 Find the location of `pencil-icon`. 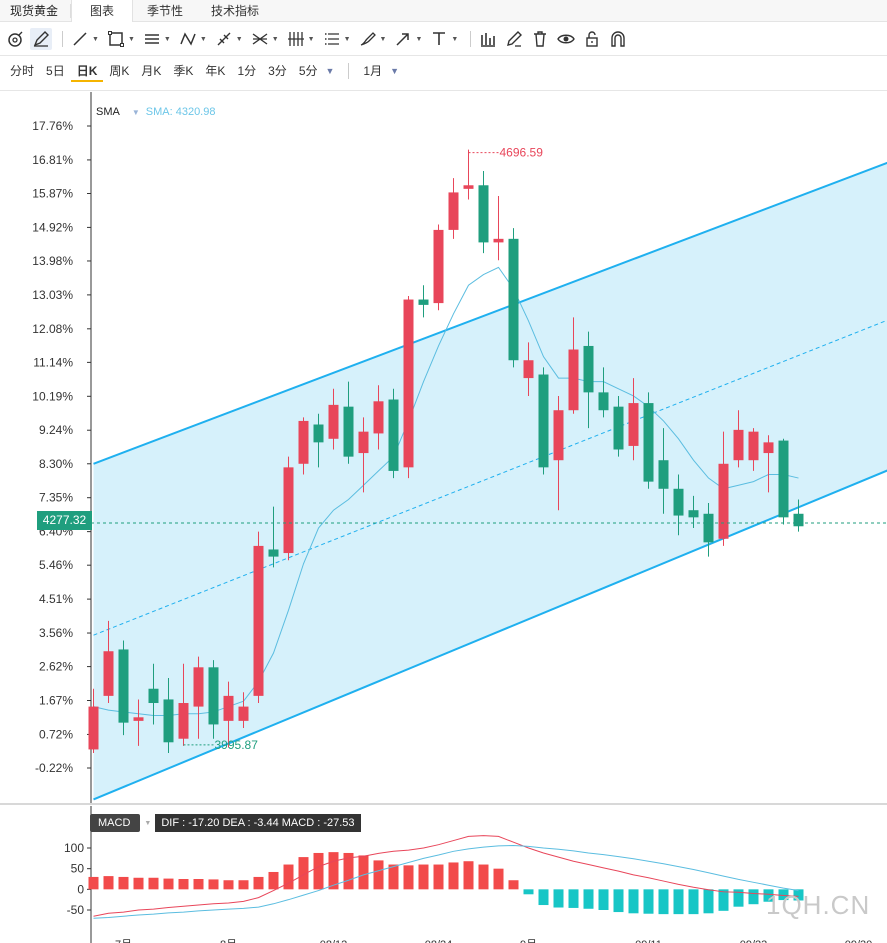

pencil-icon is located at coordinates (41, 39).